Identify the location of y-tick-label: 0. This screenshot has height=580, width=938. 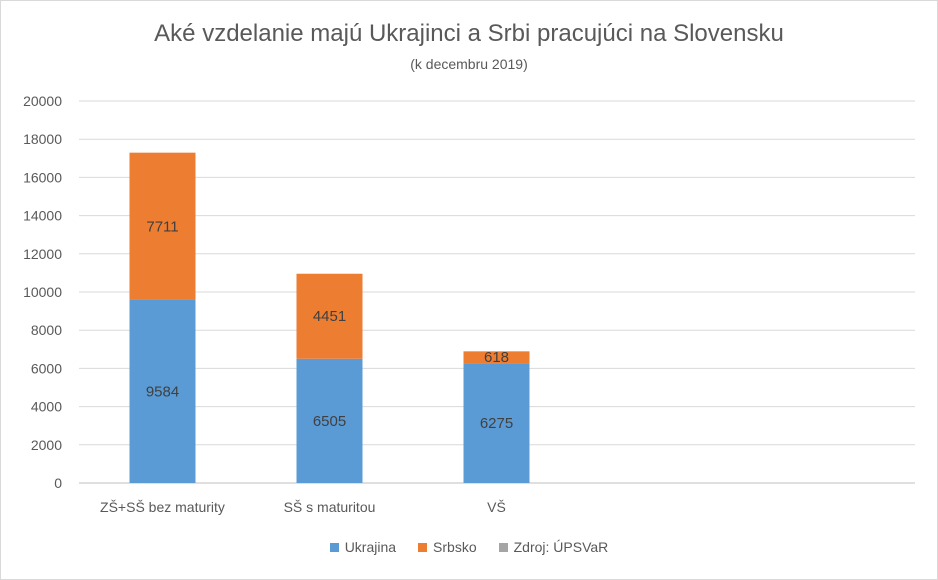
(58, 483).